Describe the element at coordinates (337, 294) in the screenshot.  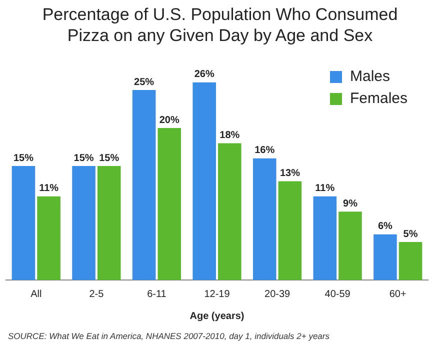
I see `x-tick-label: 40-59` at that location.